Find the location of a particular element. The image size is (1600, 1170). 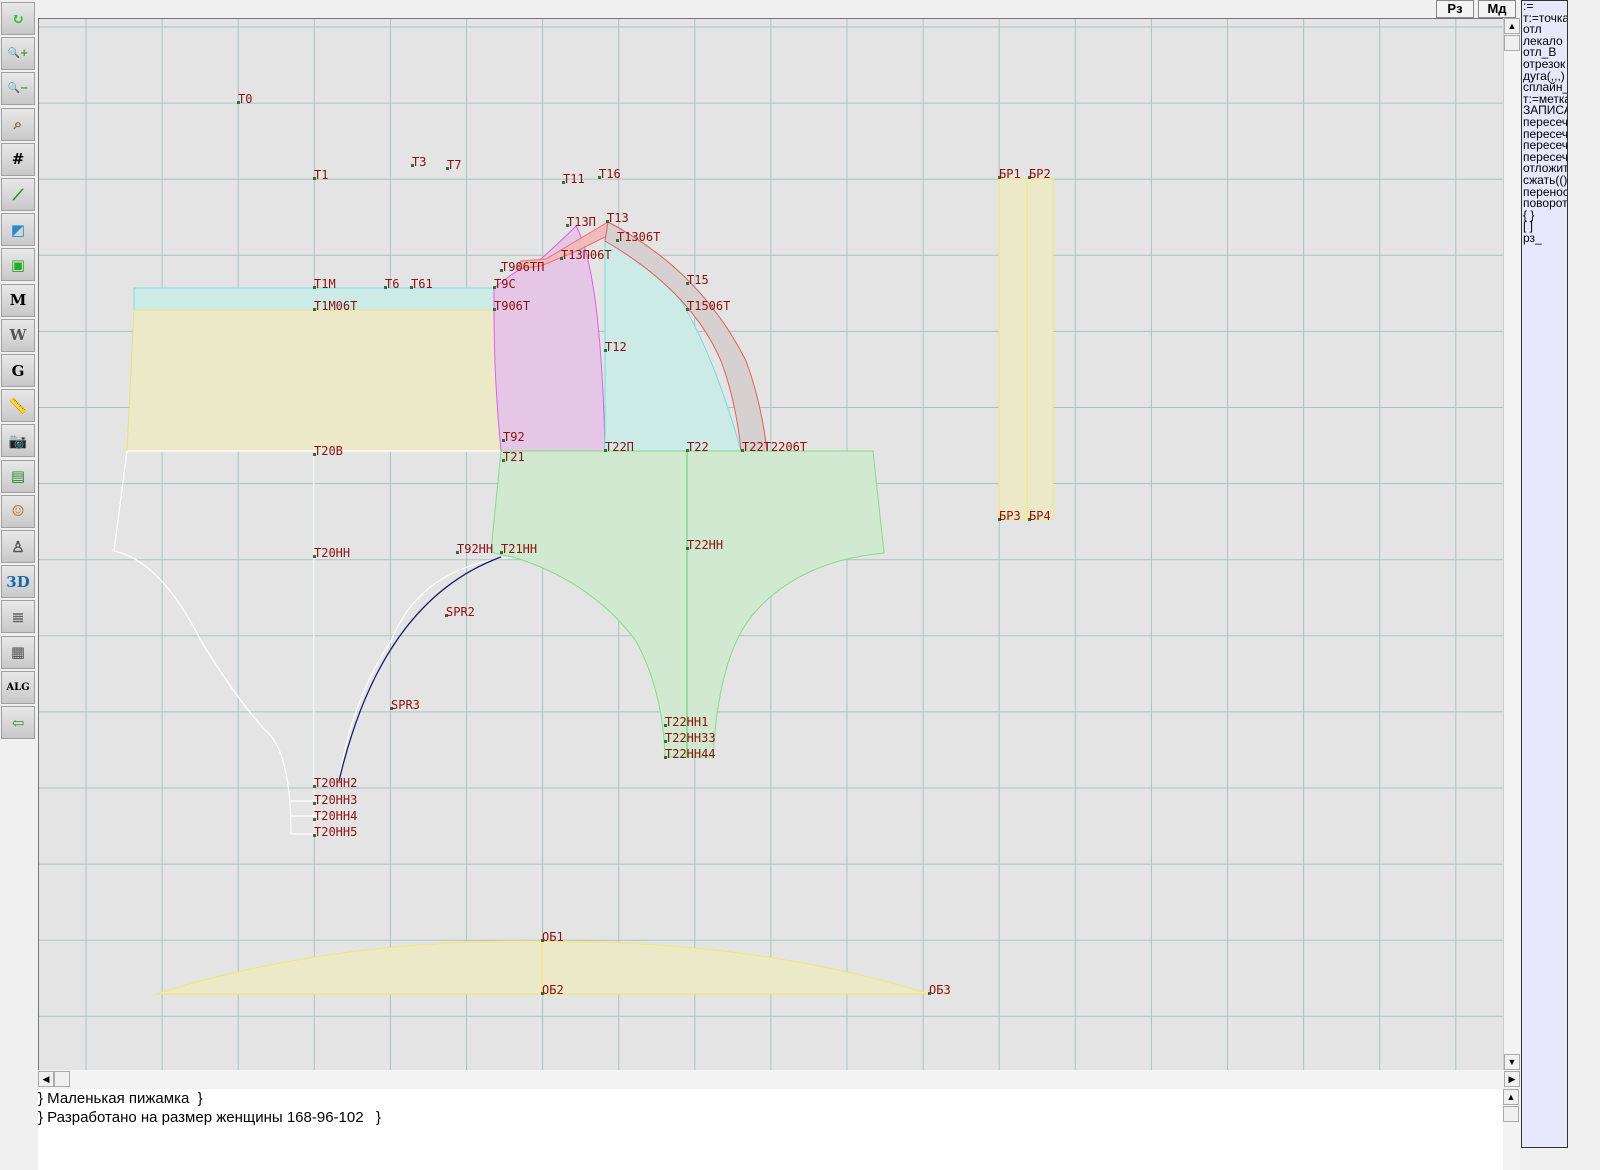

command-item: отл is located at coordinates (1532, 29).